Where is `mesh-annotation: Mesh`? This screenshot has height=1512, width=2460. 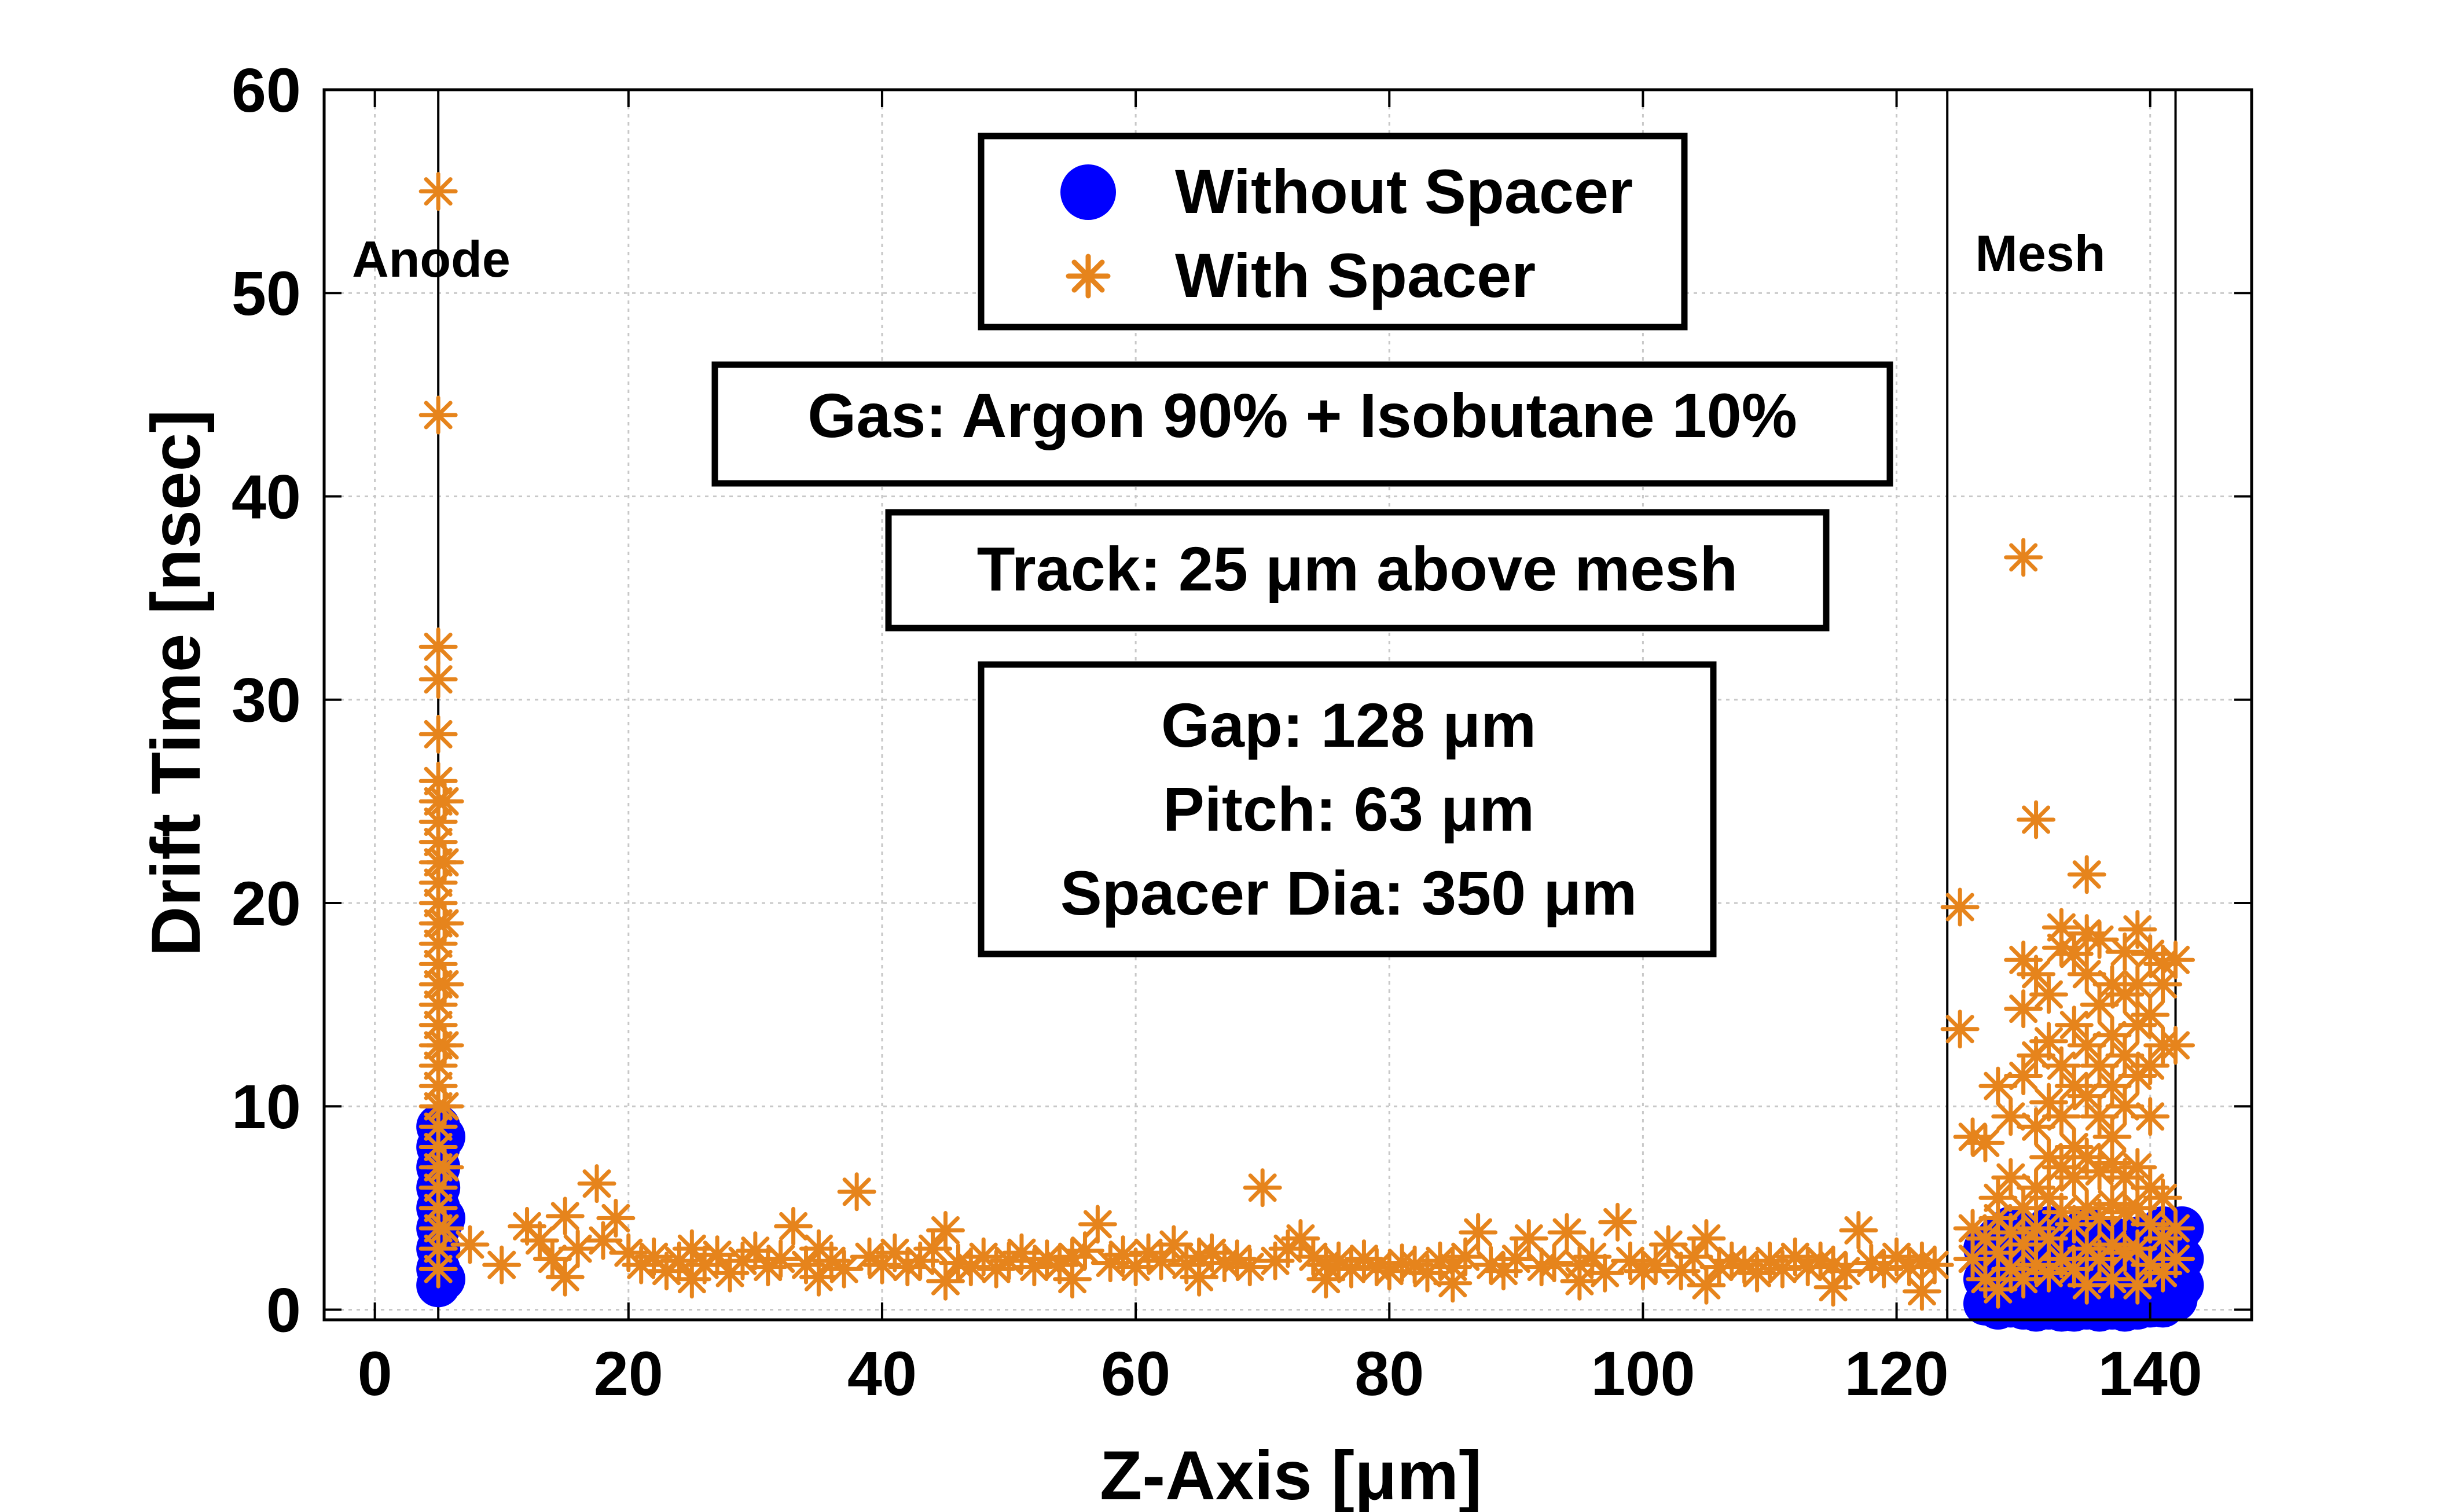
mesh-annotation: Mesh is located at coordinates (2041, 253).